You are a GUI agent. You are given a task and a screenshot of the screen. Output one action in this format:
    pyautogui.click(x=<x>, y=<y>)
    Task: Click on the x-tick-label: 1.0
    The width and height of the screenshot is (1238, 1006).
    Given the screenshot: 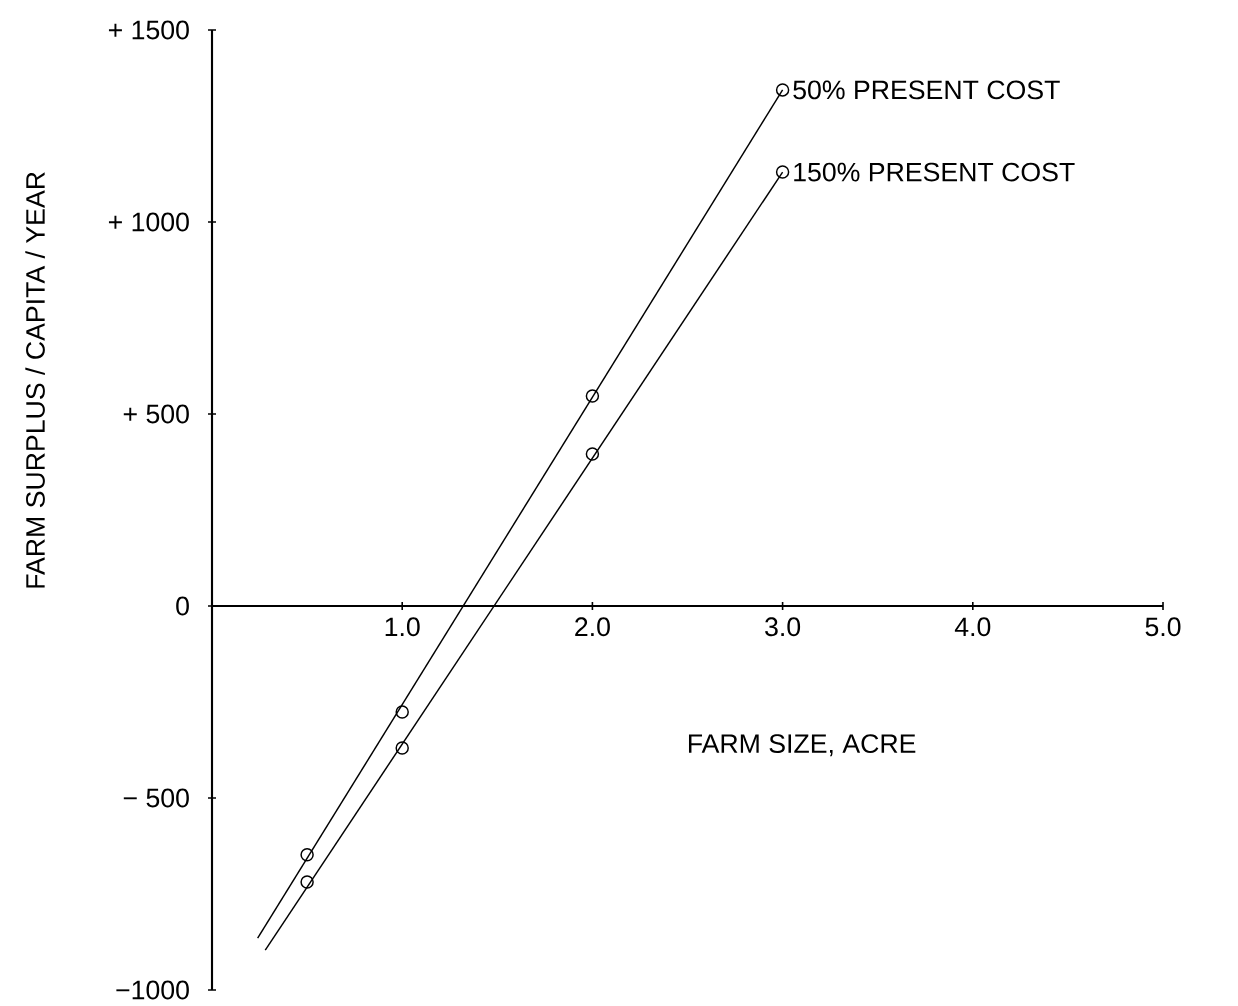 What is the action you would take?
    pyautogui.click(x=402, y=627)
    